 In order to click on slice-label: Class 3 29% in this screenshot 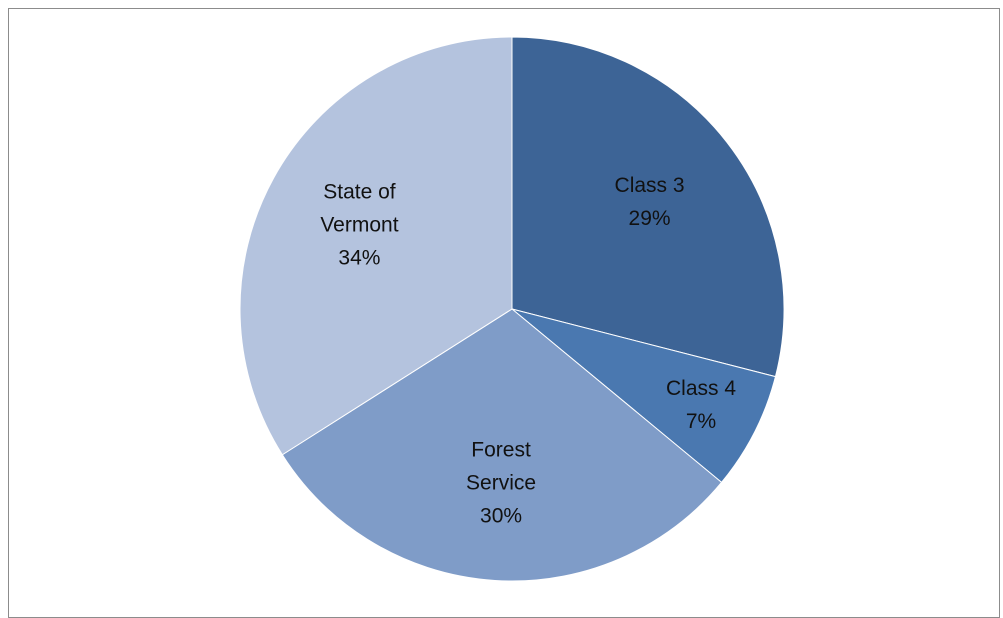, I will do `click(650, 202)`.